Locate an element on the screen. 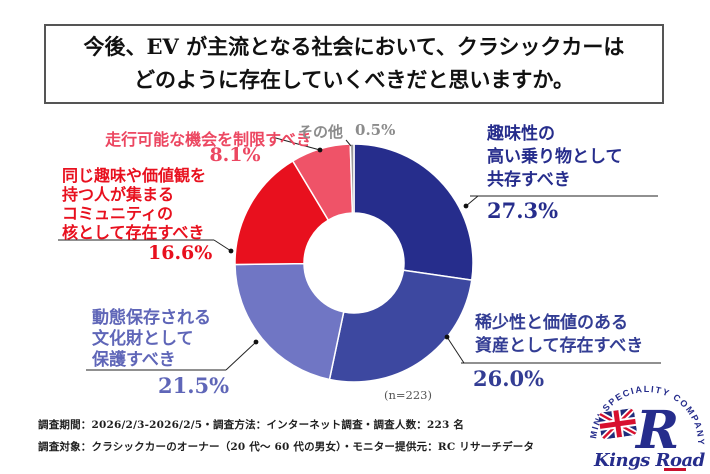 The image size is (710, 474). callout-preserve-label: 動態保存される 文化財として 保護すべき is located at coordinates (151, 339).